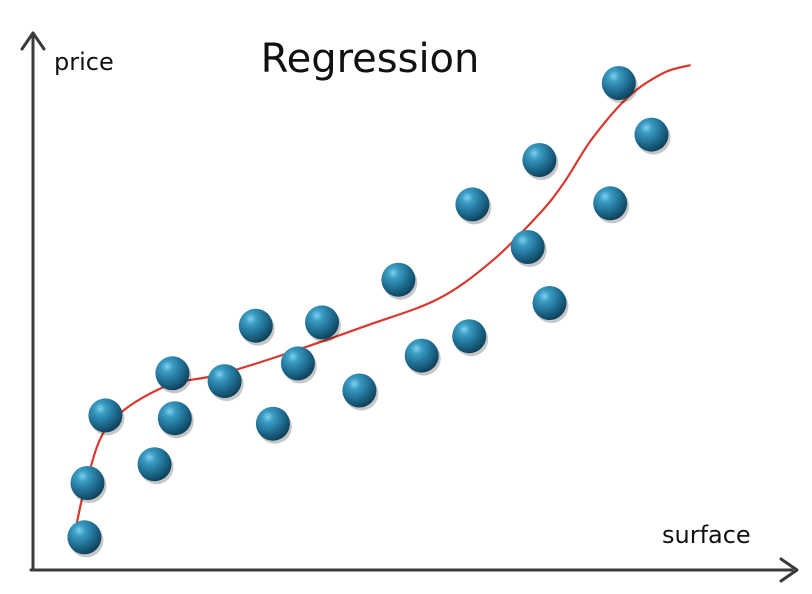  Describe the element at coordinates (789, 570) in the screenshot. I see `x-axis-arrow-icon` at that location.